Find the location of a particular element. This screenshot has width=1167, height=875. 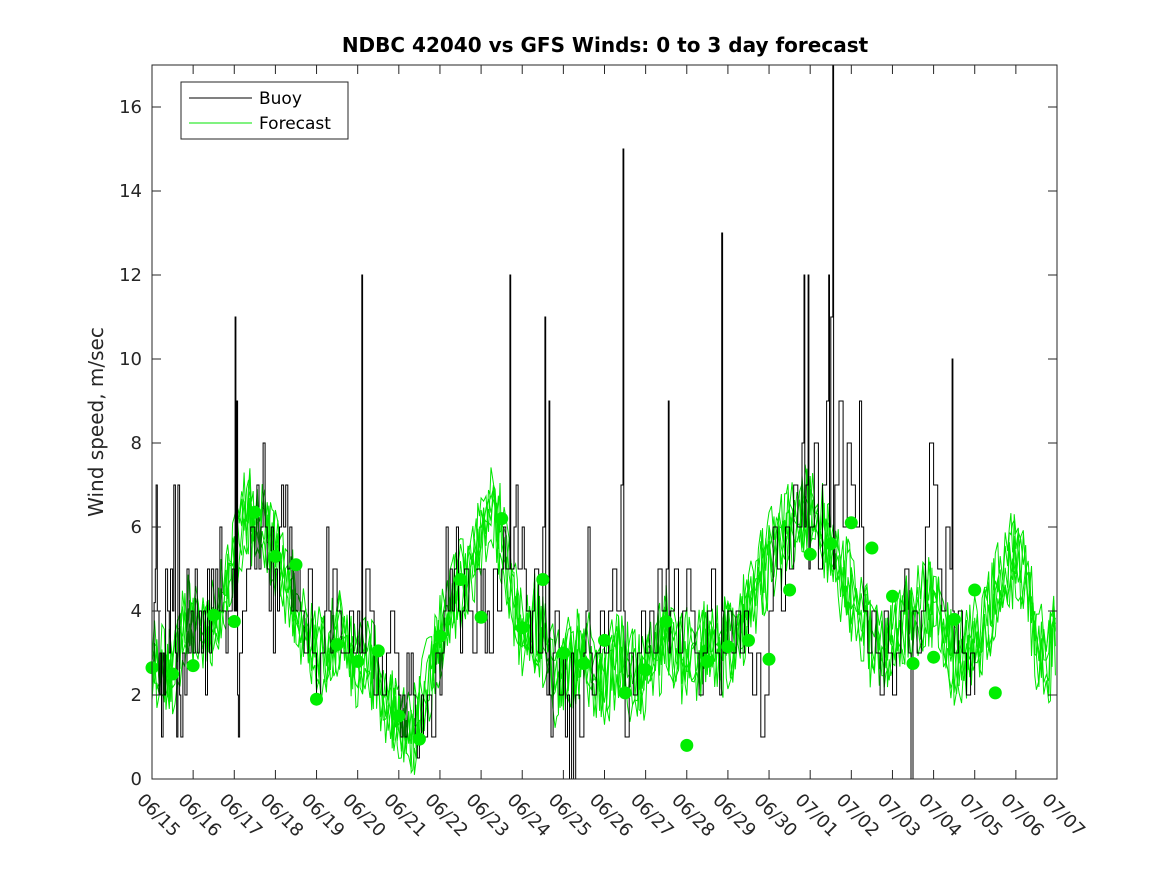

y-tick-label: 2 is located at coordinates (136, 695).